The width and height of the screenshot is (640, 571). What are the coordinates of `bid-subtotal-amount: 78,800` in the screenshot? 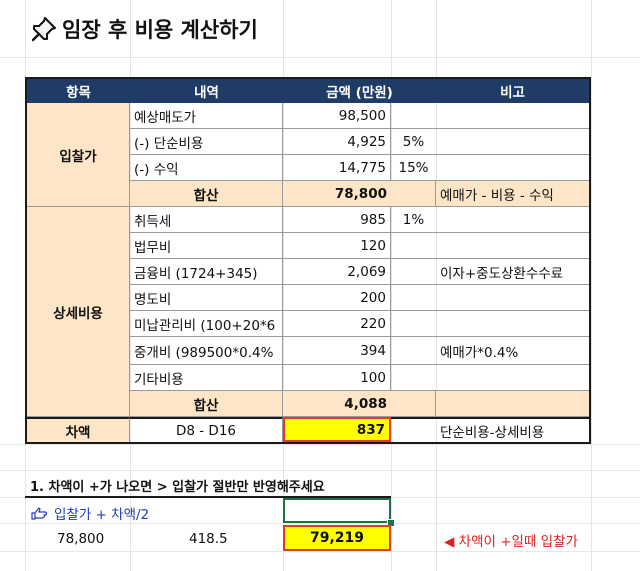 It's located at (337, 194).